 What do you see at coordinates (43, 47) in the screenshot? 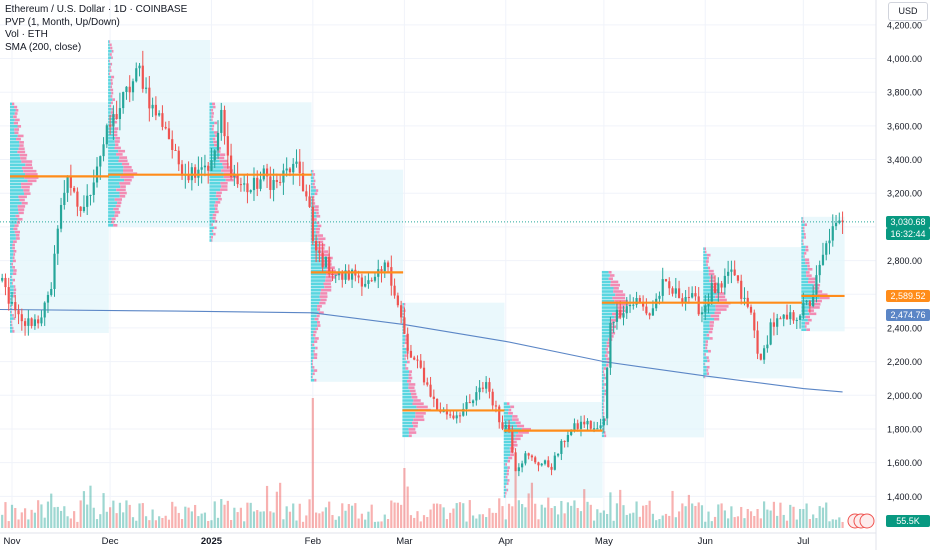
I see `sma-indicator-label: SMA (200, close)` at bounding box center [43, 47].